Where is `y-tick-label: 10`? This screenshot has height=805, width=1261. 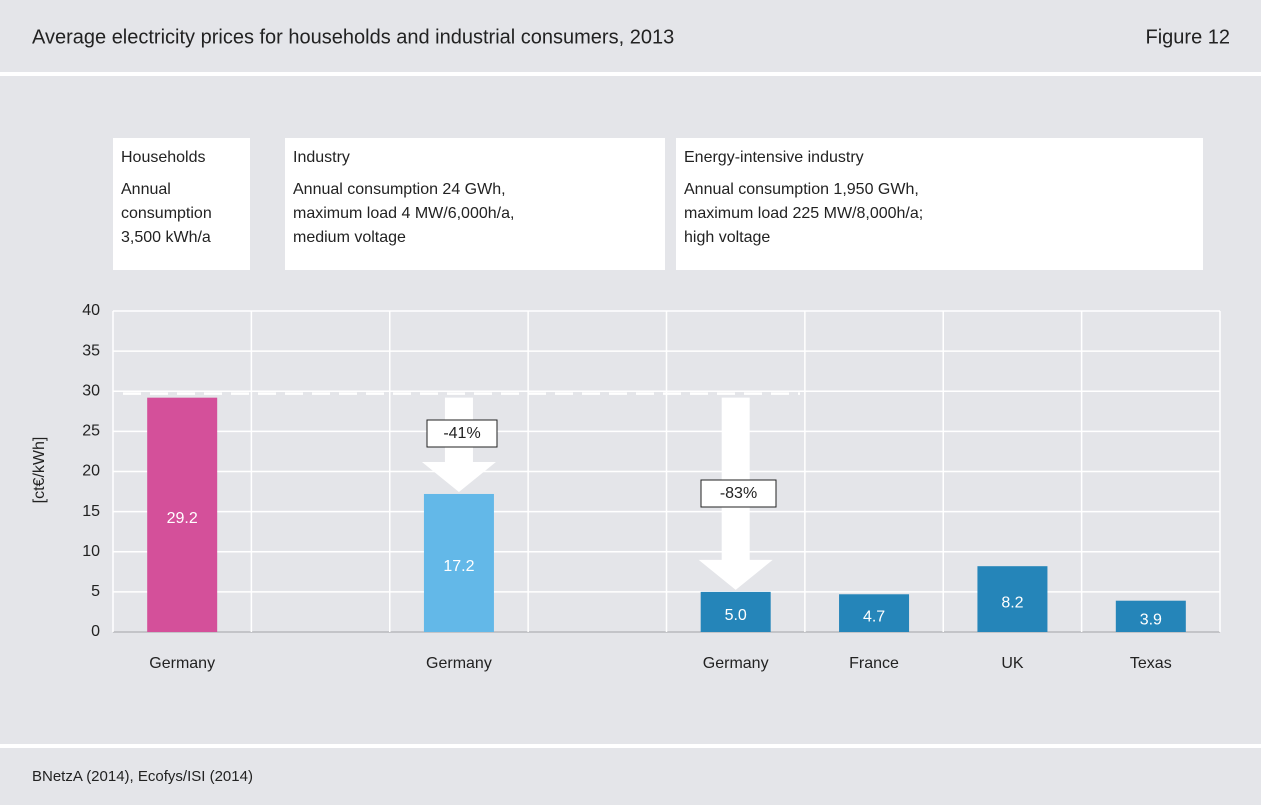 y-tick-label: 10 is located at coordinates (91, 551).